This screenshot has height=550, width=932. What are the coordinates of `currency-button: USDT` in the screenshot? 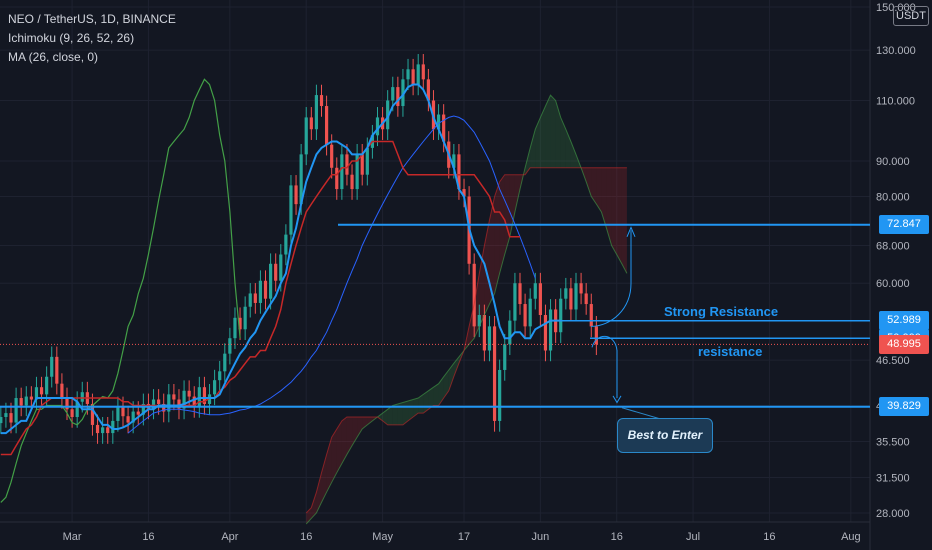 It's located at (911, 16).